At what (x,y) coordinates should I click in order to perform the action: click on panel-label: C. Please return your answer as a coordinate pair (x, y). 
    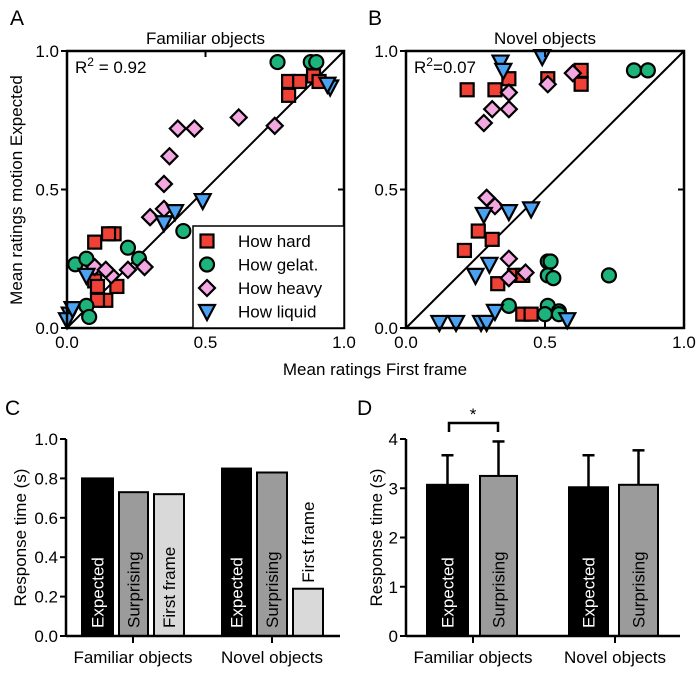
    Looking at the image, I should click on (12, 408).